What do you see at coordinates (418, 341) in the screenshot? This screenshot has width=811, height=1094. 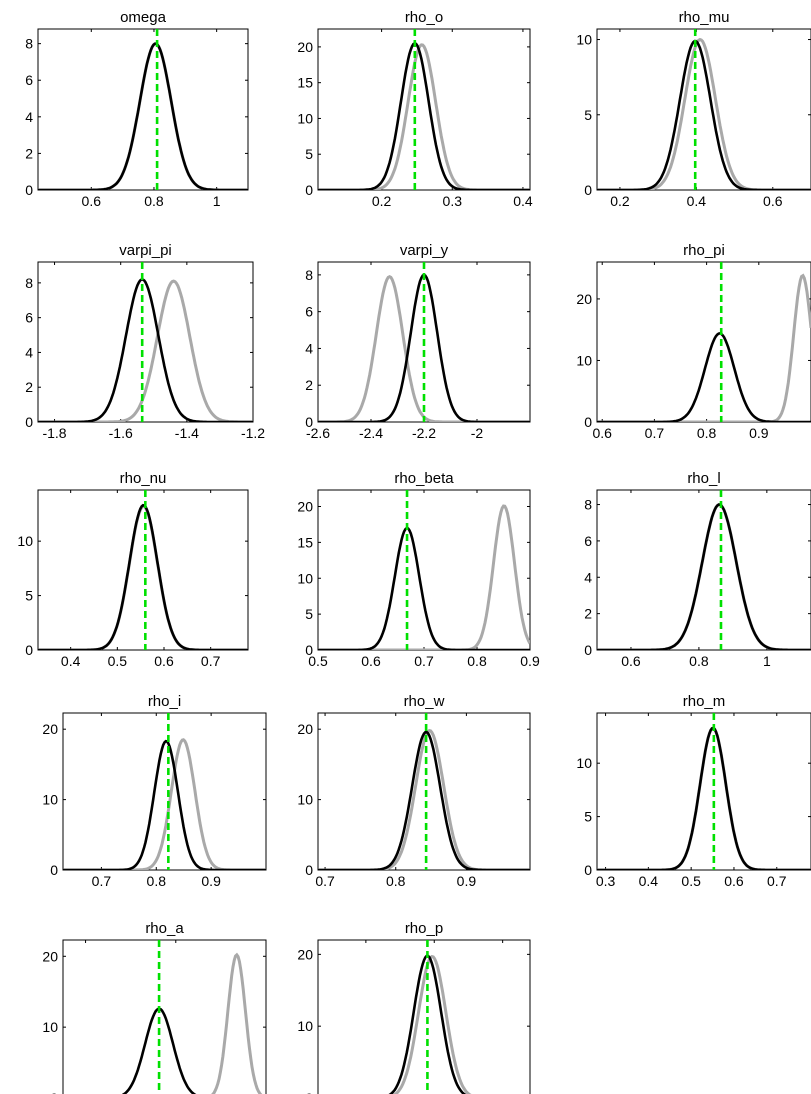 I see `panel-varpi-y: varpi_y -2.6 -2.4 -2.2 -2 0 2 4 6 8` at bounding box center [418, 341].